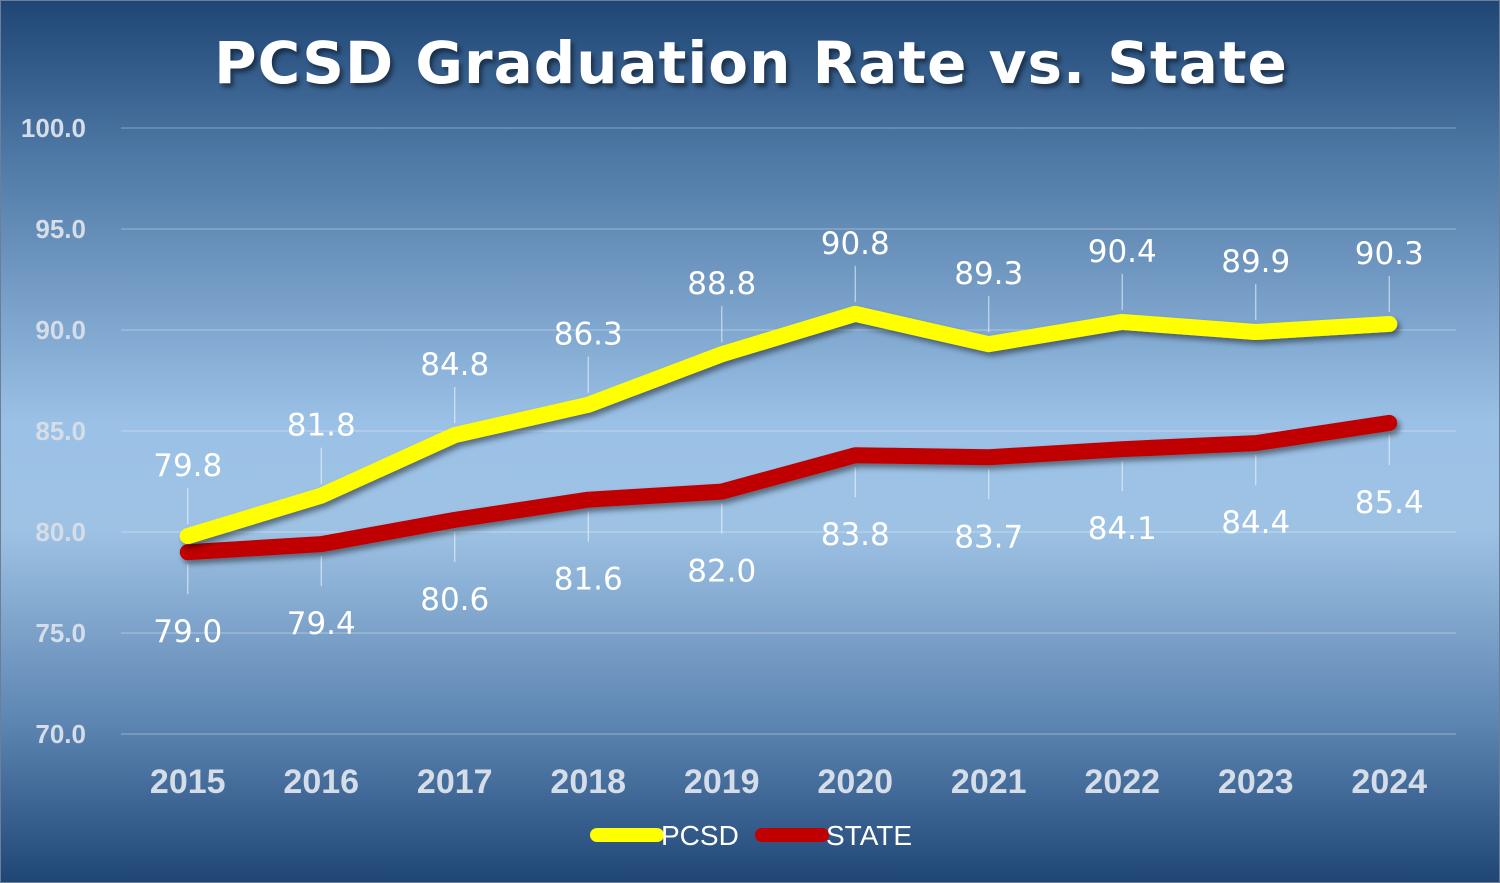 This screenshot has height=883, width=1500. Describe the element at coordinates (869, 835) in the screenshot. I see `legend-label-state: STATE` at that location.